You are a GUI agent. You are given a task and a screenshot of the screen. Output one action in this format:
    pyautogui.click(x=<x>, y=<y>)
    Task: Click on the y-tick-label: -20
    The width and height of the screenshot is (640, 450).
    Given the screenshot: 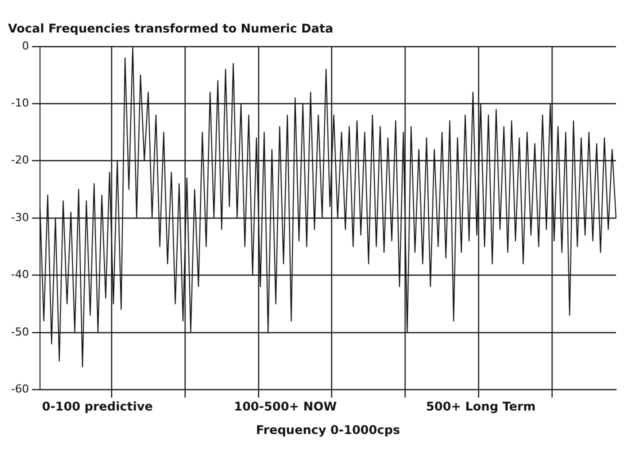 What is the action you would take?
    pyautogui.click(x=20, y=160)
    